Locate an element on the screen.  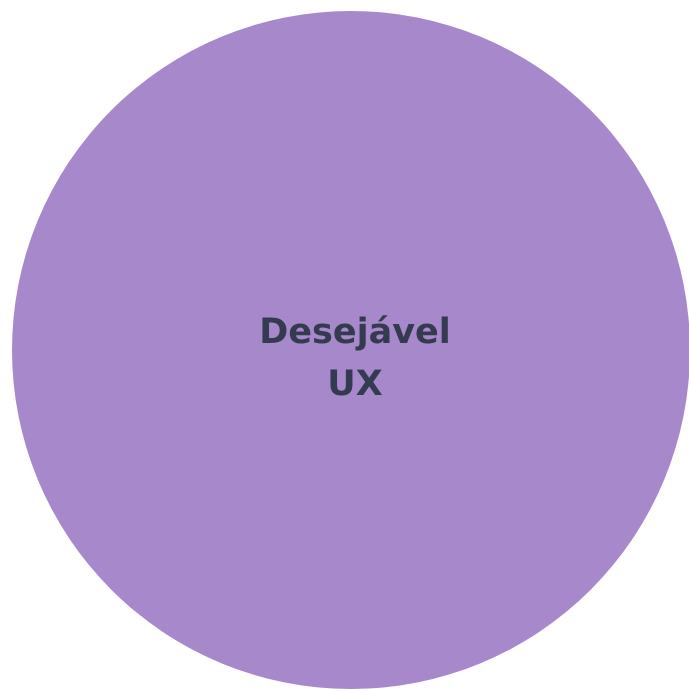
node-label: Desejável is located at coordinates (355, 332).